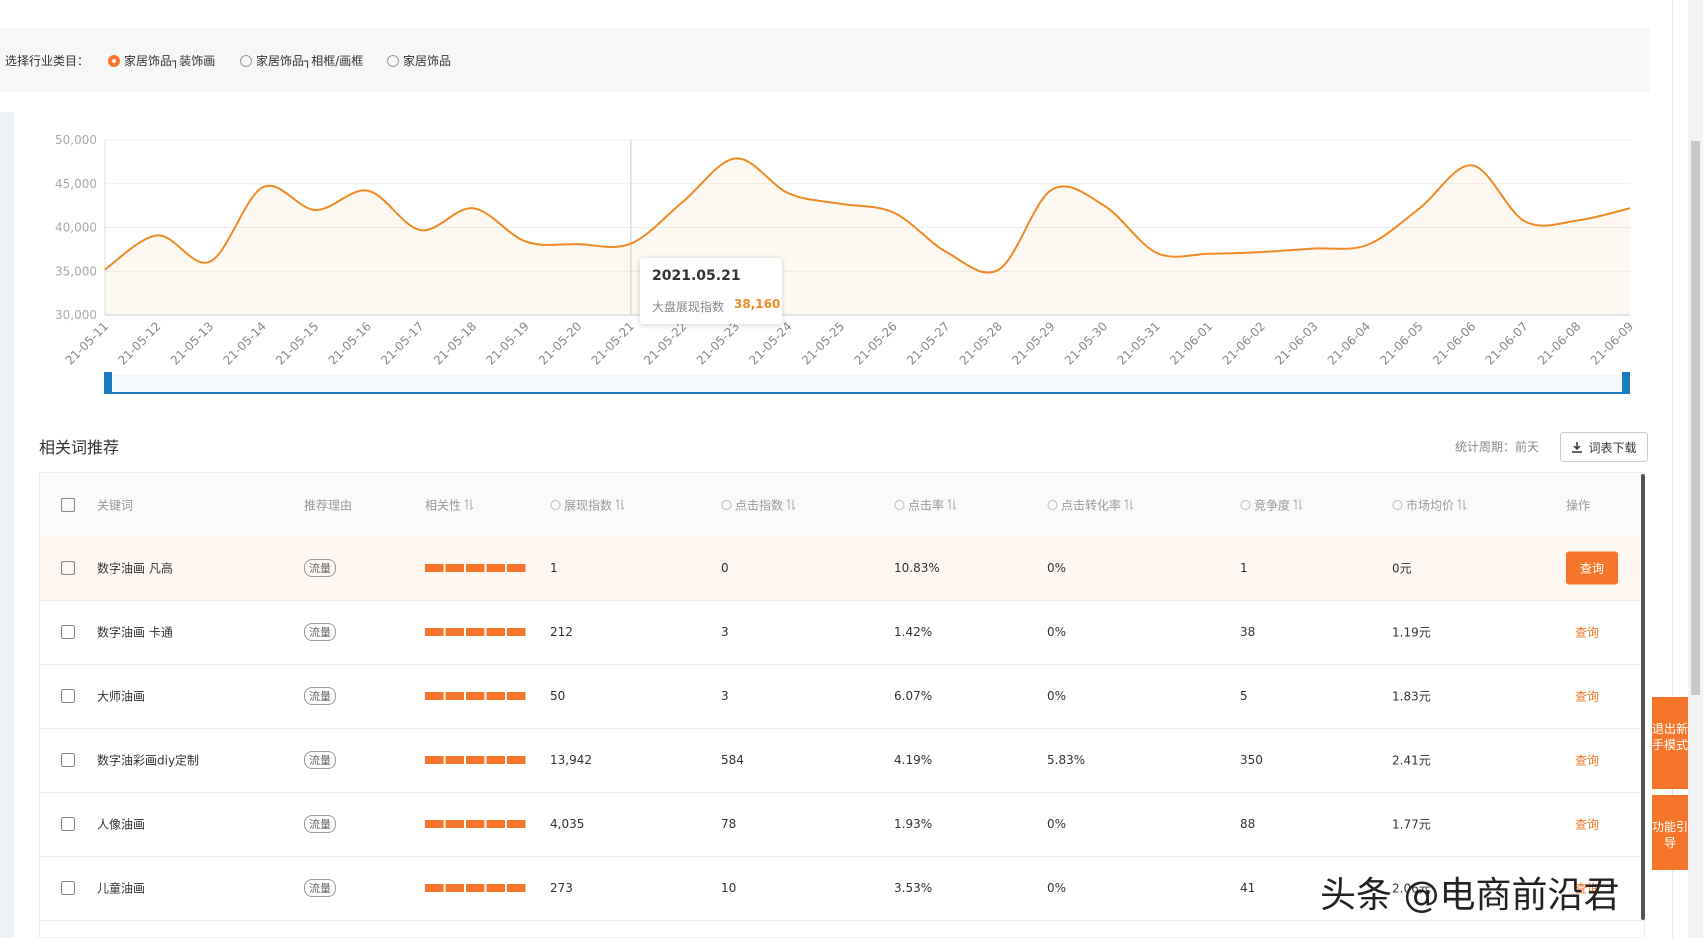  I want to click on table-row: 数字油画 凡高 流量 1 0 10.83% 0% 1 0元 查询, so click(842, 568).